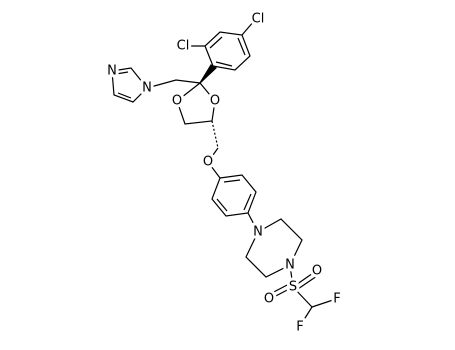 The image size is (455, 350). I want to click on wedge-bond, so click(208, 74).